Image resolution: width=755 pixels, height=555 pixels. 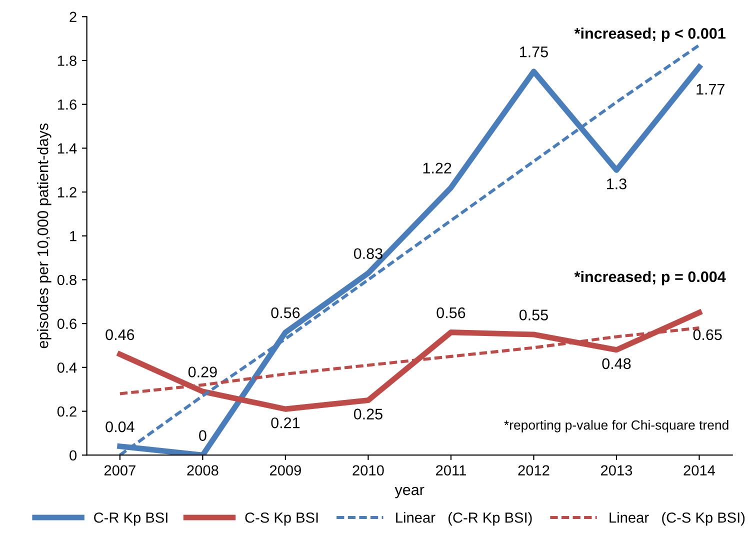 What do you see at coordinates (285, 470) in the screenshot?
I see `x-tick-label: 2009` at bounding box center [285, 470].